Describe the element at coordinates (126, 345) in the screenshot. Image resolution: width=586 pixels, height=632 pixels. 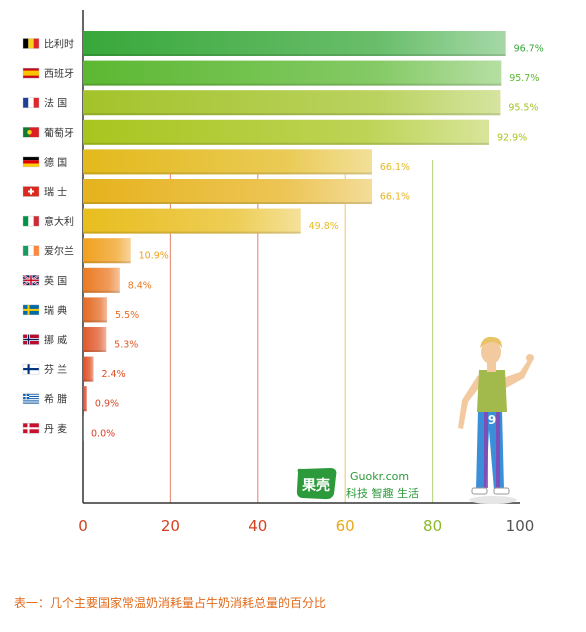
I see `value-label: 5.3%` at that location.